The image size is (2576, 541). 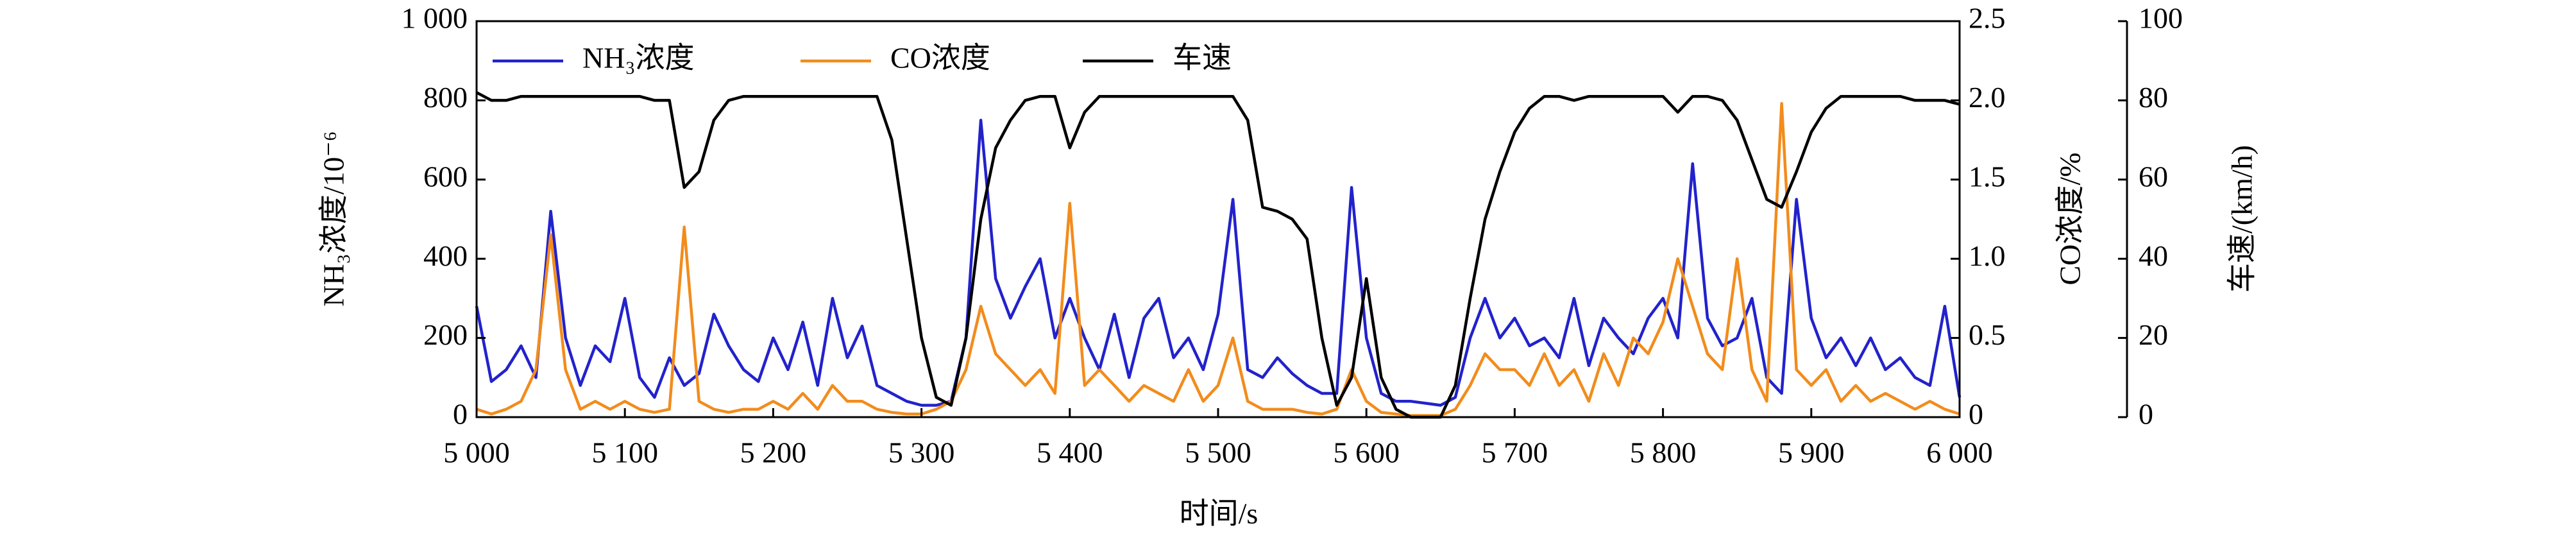 What do you see at coordinates (1366, 453) in the screenshot?
I see `x-tick-label: 5 600` at bounding box center [1366, 453].